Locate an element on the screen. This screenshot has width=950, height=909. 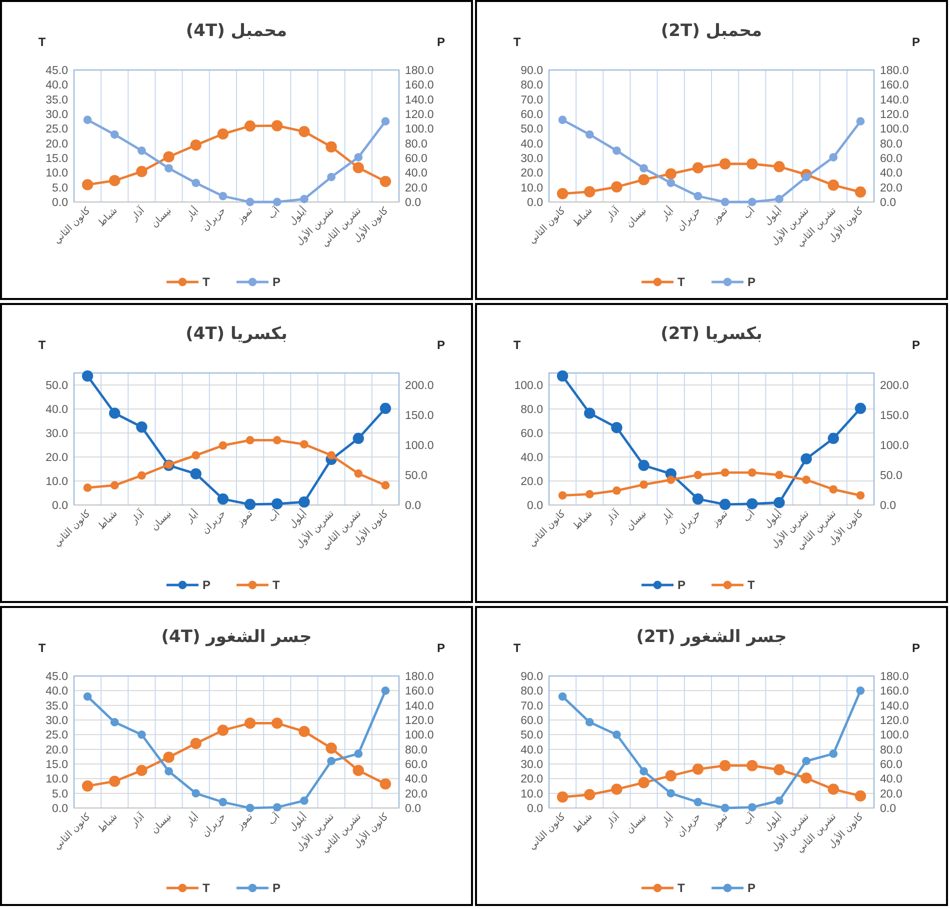
y-tick-label: 70.0 is located at coordinates (531, 100).